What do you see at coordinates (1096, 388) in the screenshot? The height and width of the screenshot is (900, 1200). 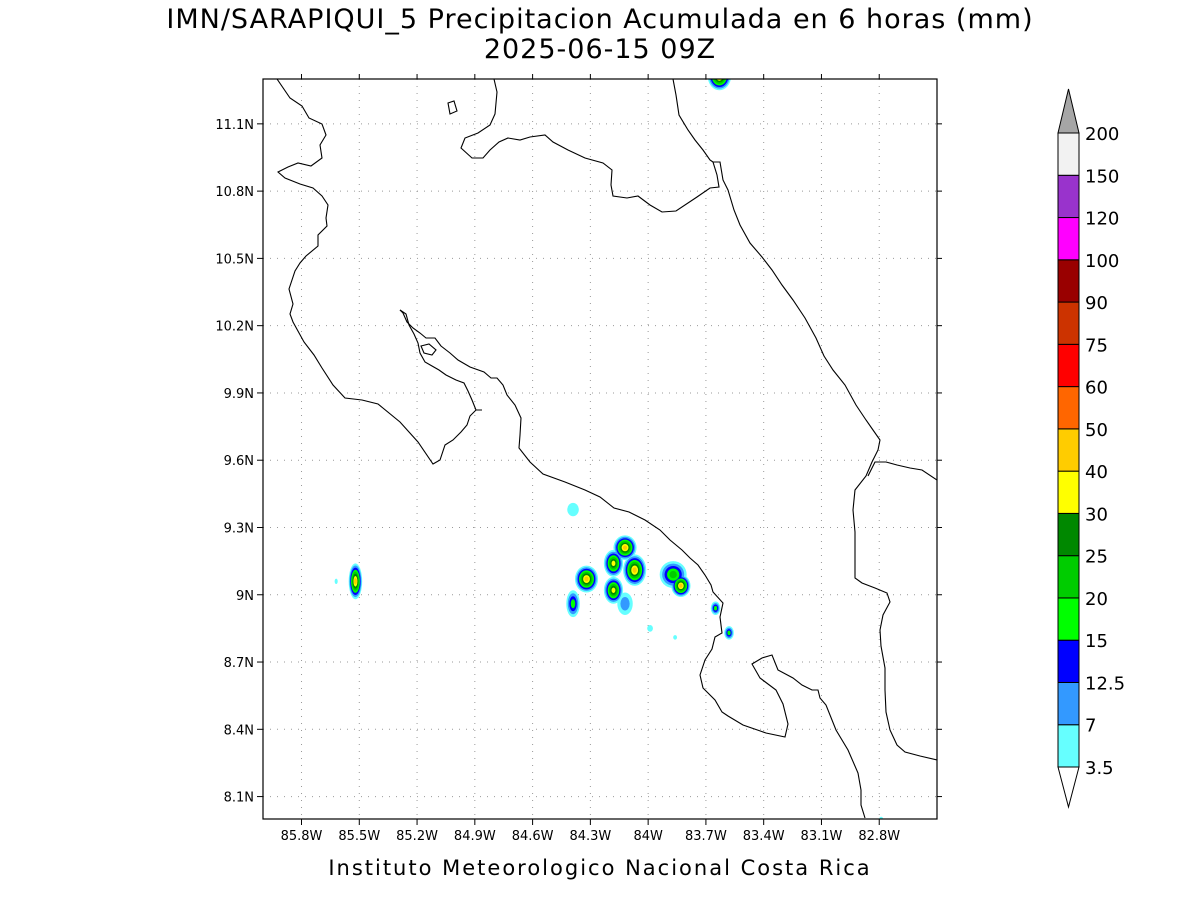 I see `colorbar-label: 60` at bounding box center [1096, 388].